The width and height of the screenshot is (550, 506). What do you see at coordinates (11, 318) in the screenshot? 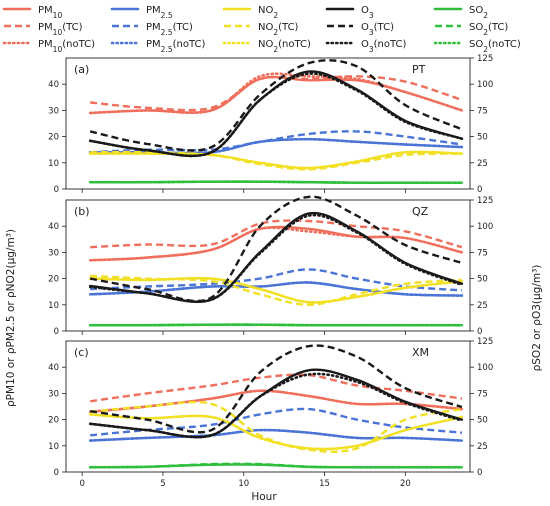
I see `left-axis-title: ρPM10 or ρPM2.5 or ρNO2(μg/m³)` at bounding box center [11, 318].